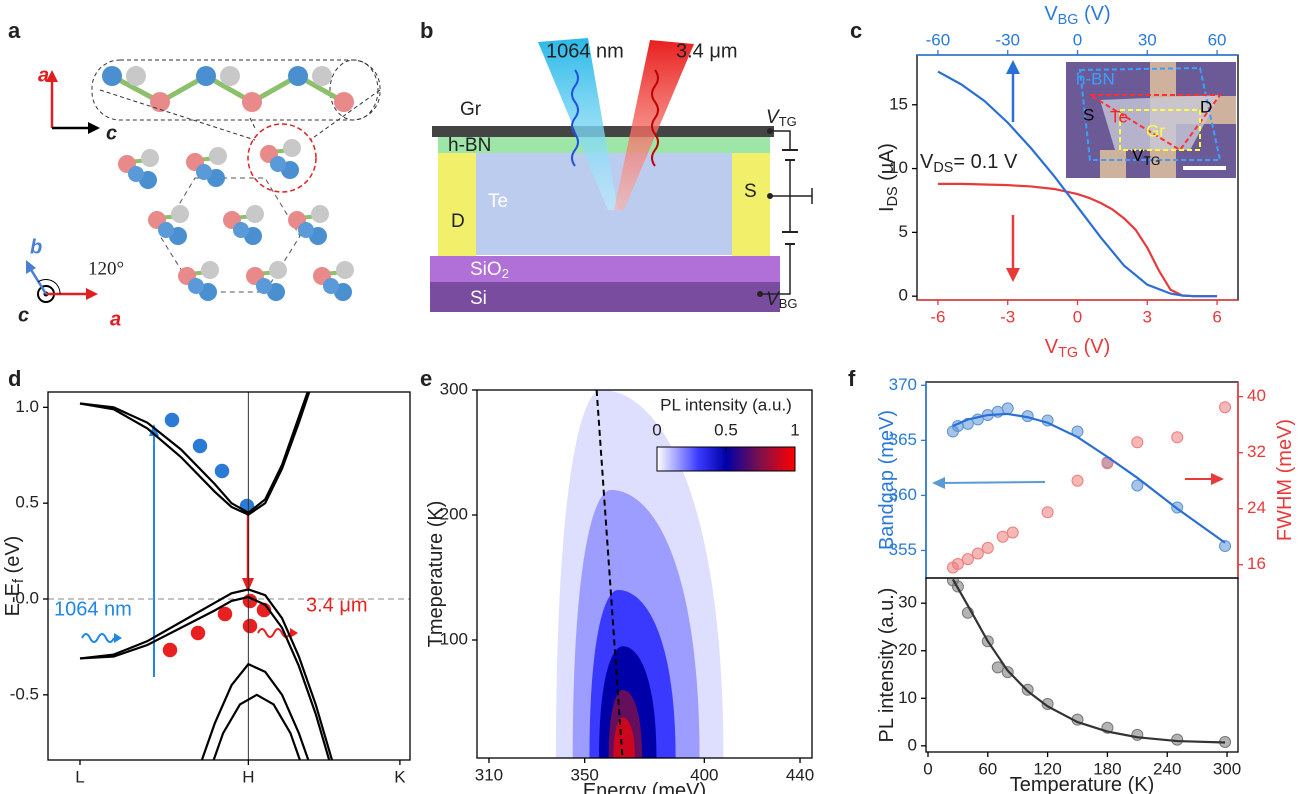 This screenshot has width=1302, height=794. I want to click on x-axis-label: VTG (V), so click(1078, 348).